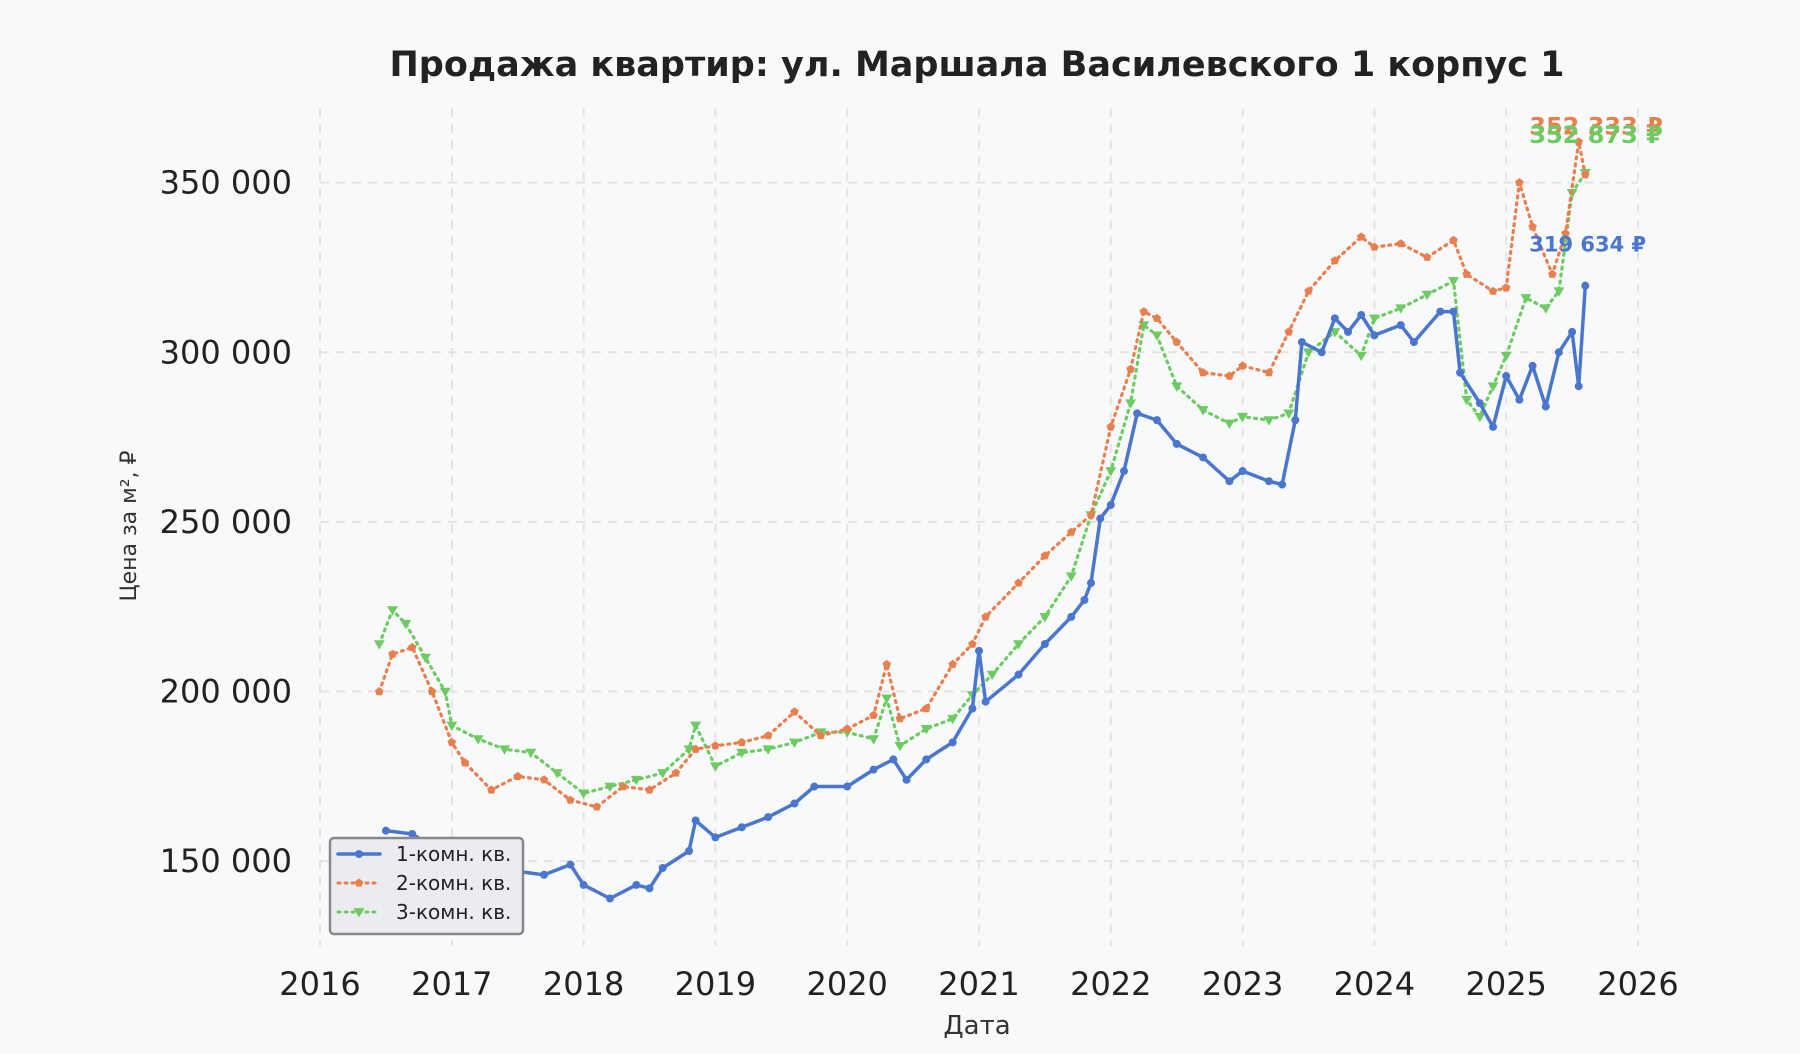  I want to click on y-axis: 150 000 200 000 250 000 300 000 350 000, so click(226, 522).